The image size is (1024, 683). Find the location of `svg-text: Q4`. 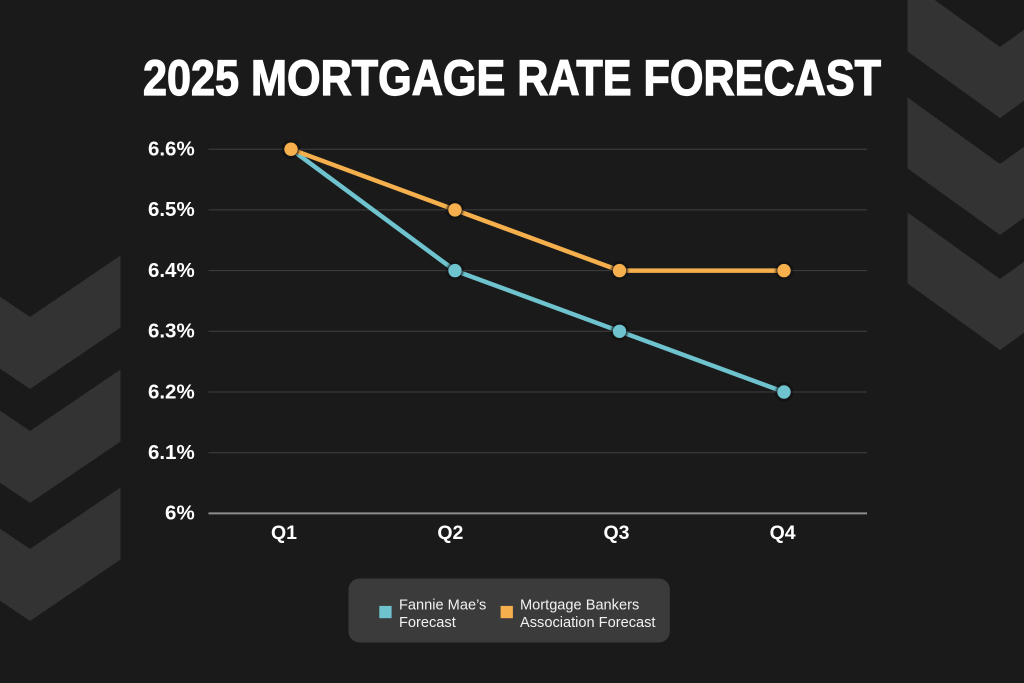

svg-text: Q4 is located at coordinates (783, 533).